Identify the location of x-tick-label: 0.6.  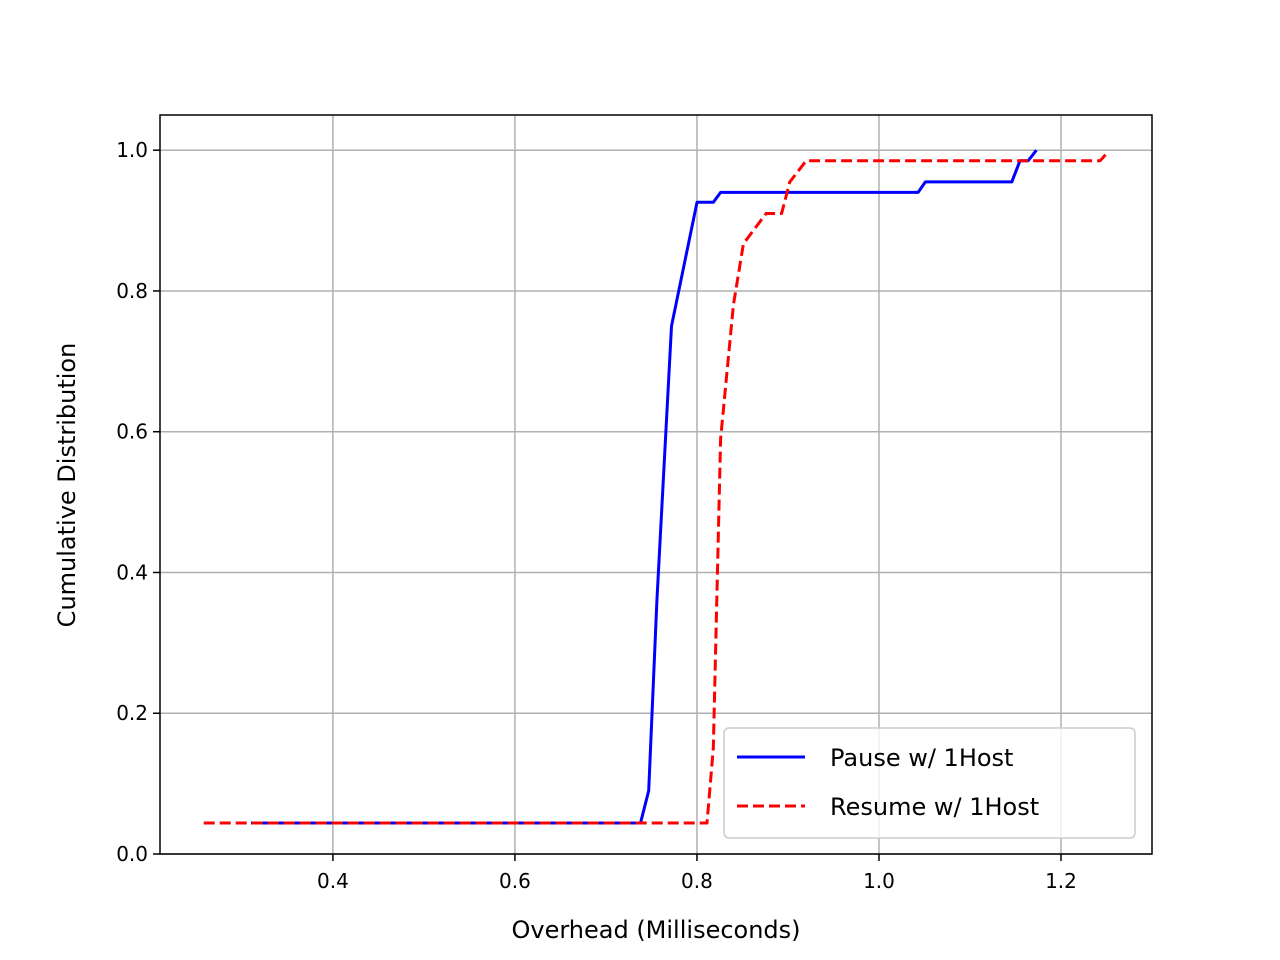
(515, 881).